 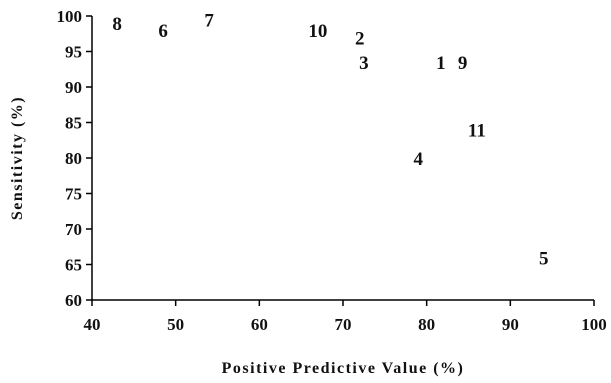 What do you see at coordinates (419, 159) in the screenshot?
I see `data-point-label-4: 4` at bounding box center [419, 159].